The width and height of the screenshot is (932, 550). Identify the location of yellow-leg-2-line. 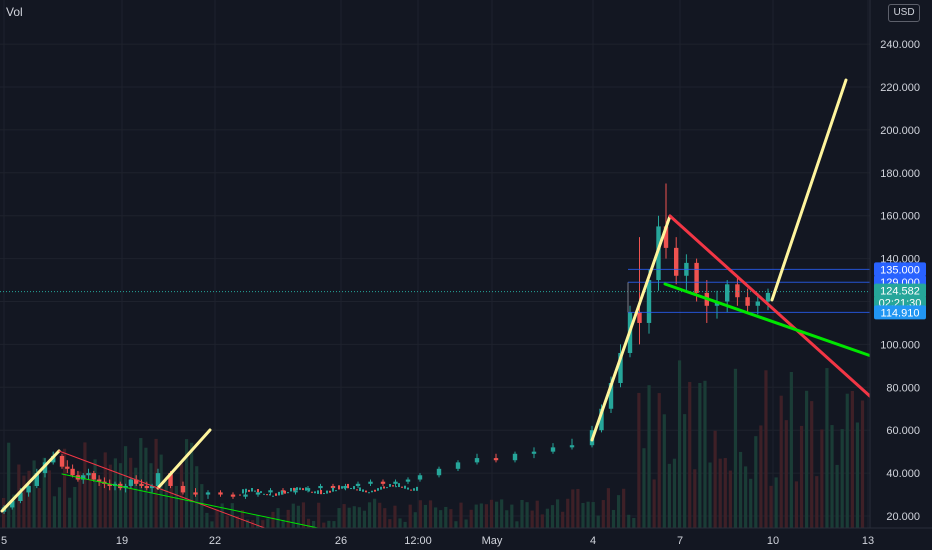
(184, 459).